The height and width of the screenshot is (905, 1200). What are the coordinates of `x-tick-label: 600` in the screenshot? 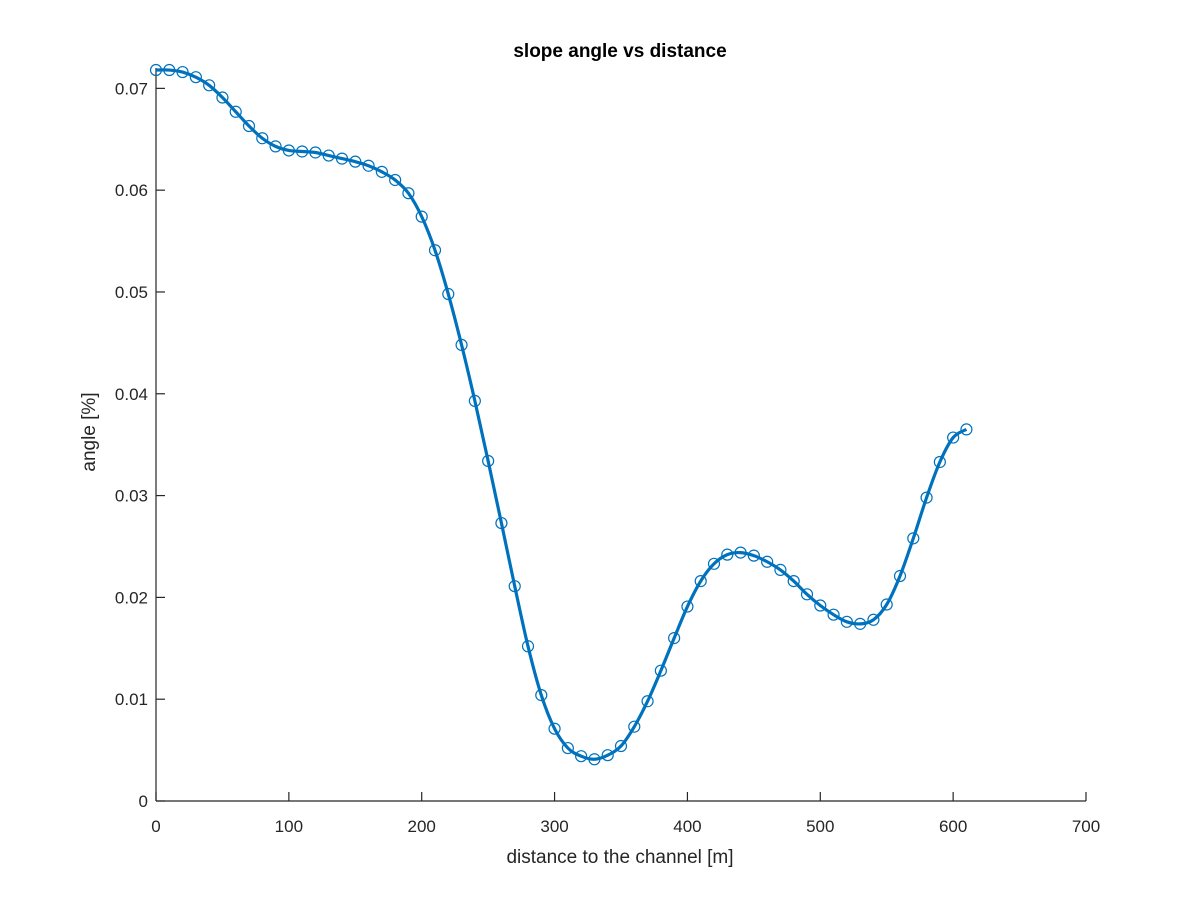 It's located at (953, 826).